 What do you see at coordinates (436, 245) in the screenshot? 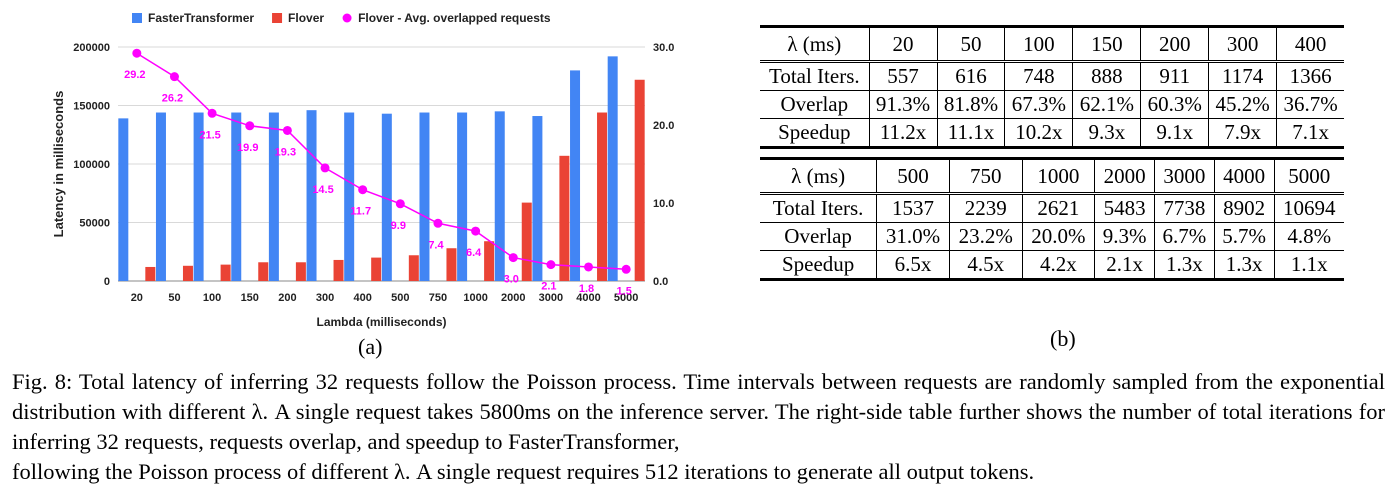
I see `overlap-data-label: 7.4` at bounding box center [436, 245].